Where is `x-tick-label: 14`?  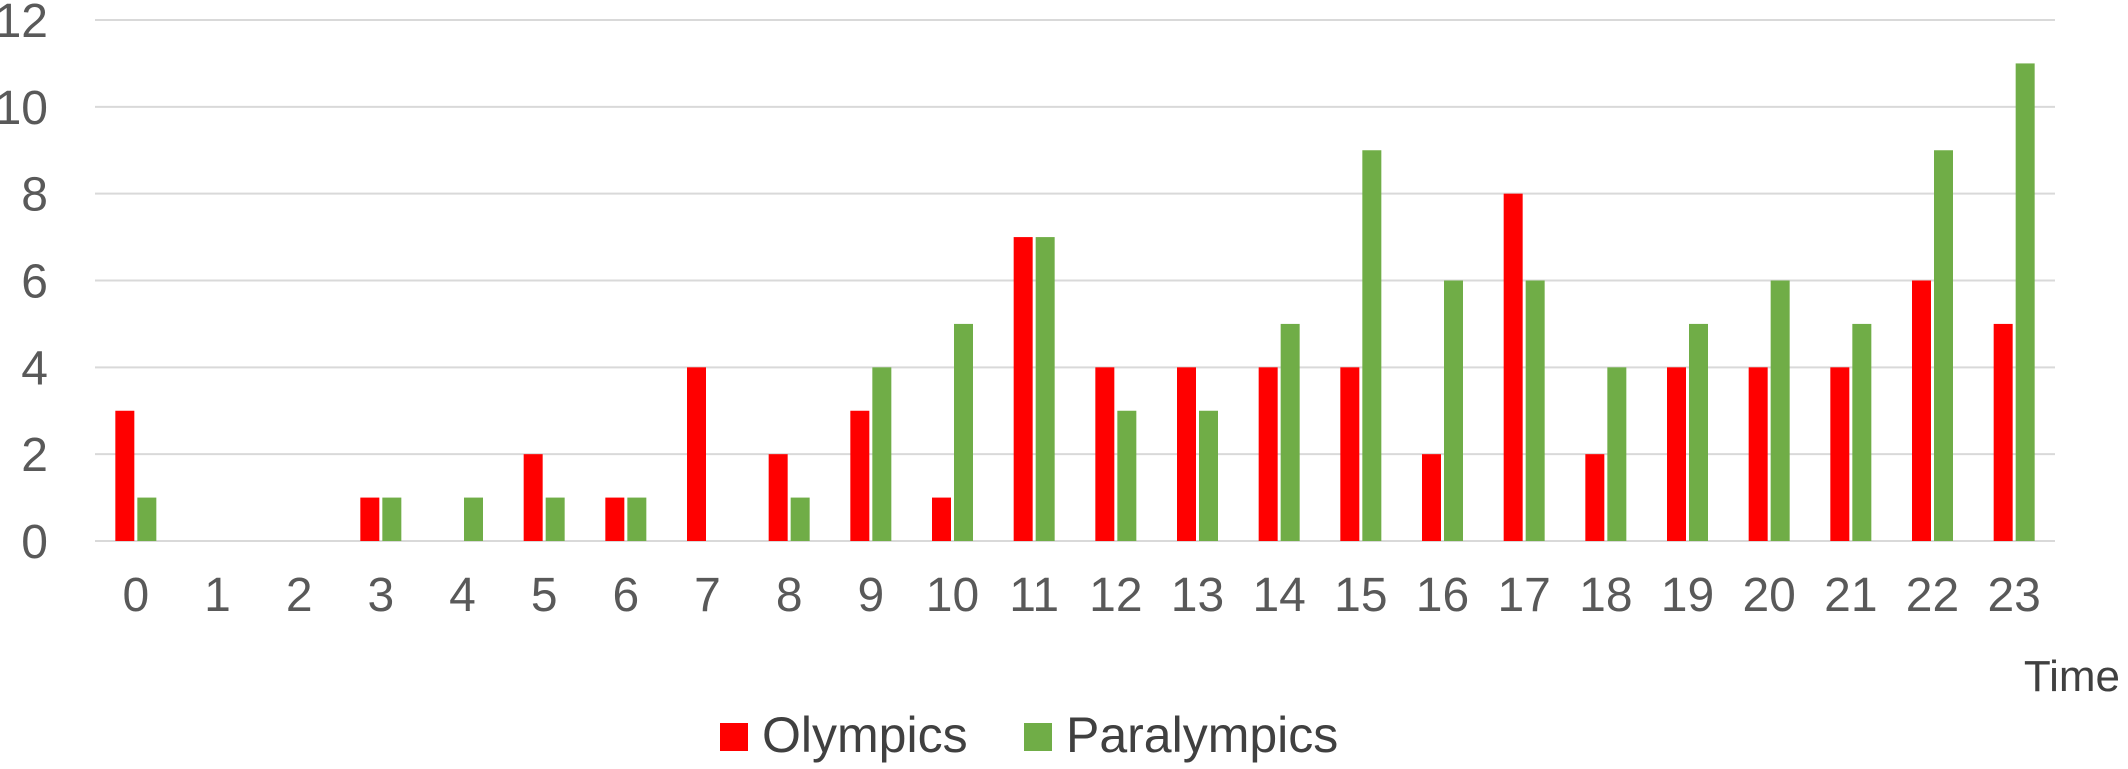
x-tick-label: 14 is located at coordinates (1278, 595).